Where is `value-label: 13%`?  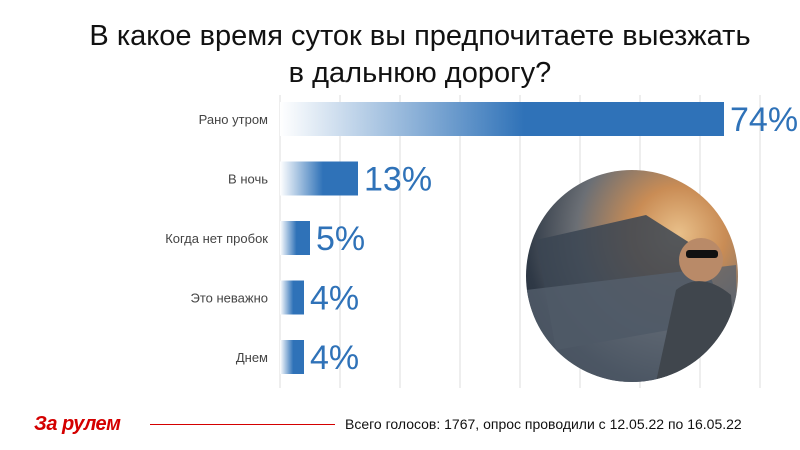 value-label: 13% is located at coordinates (398, 180).